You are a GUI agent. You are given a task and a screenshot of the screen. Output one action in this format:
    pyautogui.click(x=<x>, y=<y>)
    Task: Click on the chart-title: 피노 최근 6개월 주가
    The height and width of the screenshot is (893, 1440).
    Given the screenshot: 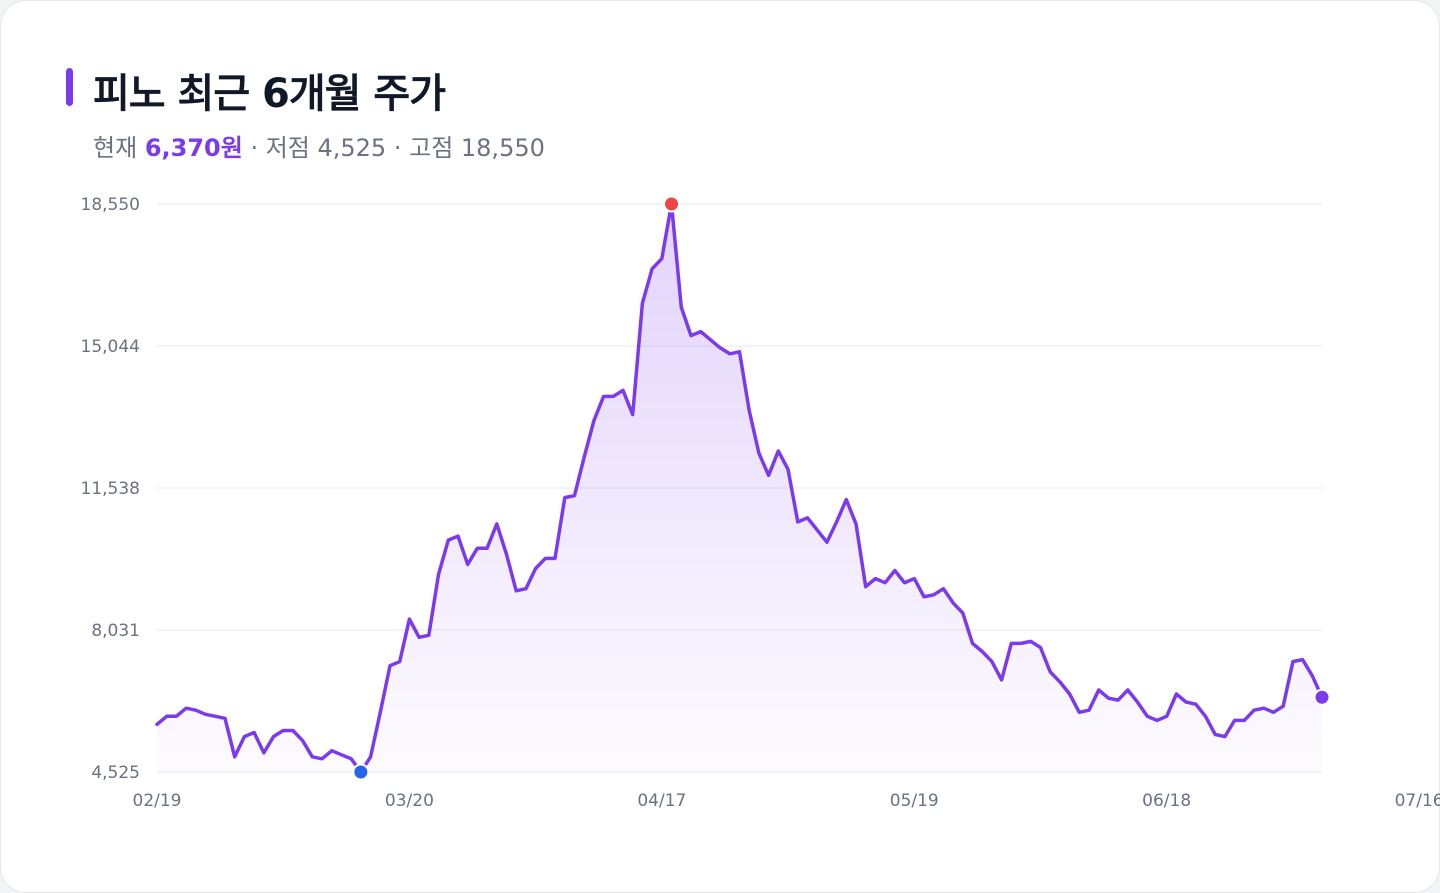 What is the action you would take?
    pyautogui.click(x=269, y=94)
    